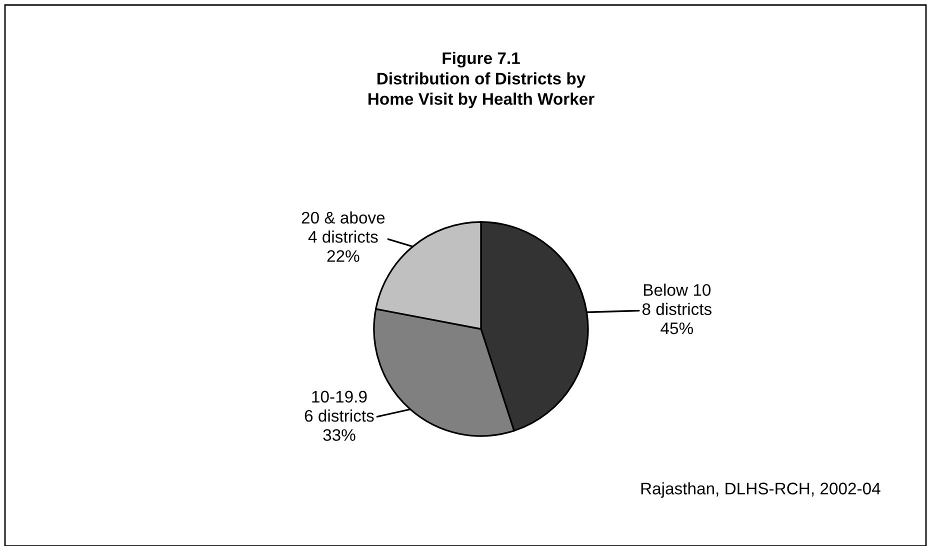 This screenshot has width=931, height=546. I want to click on chart-title: Figure 7.1 Distribution of Districts by Home Visit by Health Worker, so click(481, 80).